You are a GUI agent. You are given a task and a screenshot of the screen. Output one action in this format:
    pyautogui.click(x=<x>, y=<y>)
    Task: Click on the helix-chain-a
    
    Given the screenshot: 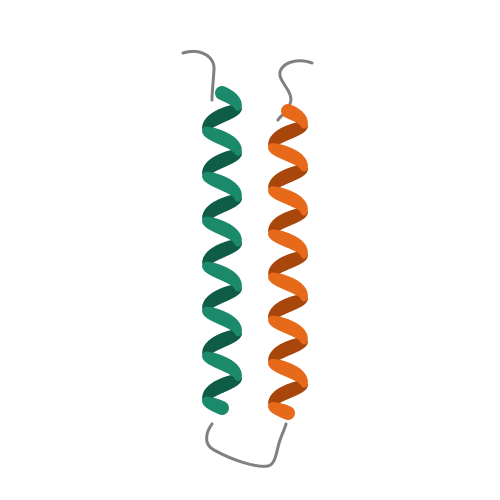 What is the action you would take?
    pyautogui.click(x=222, y=251)
    